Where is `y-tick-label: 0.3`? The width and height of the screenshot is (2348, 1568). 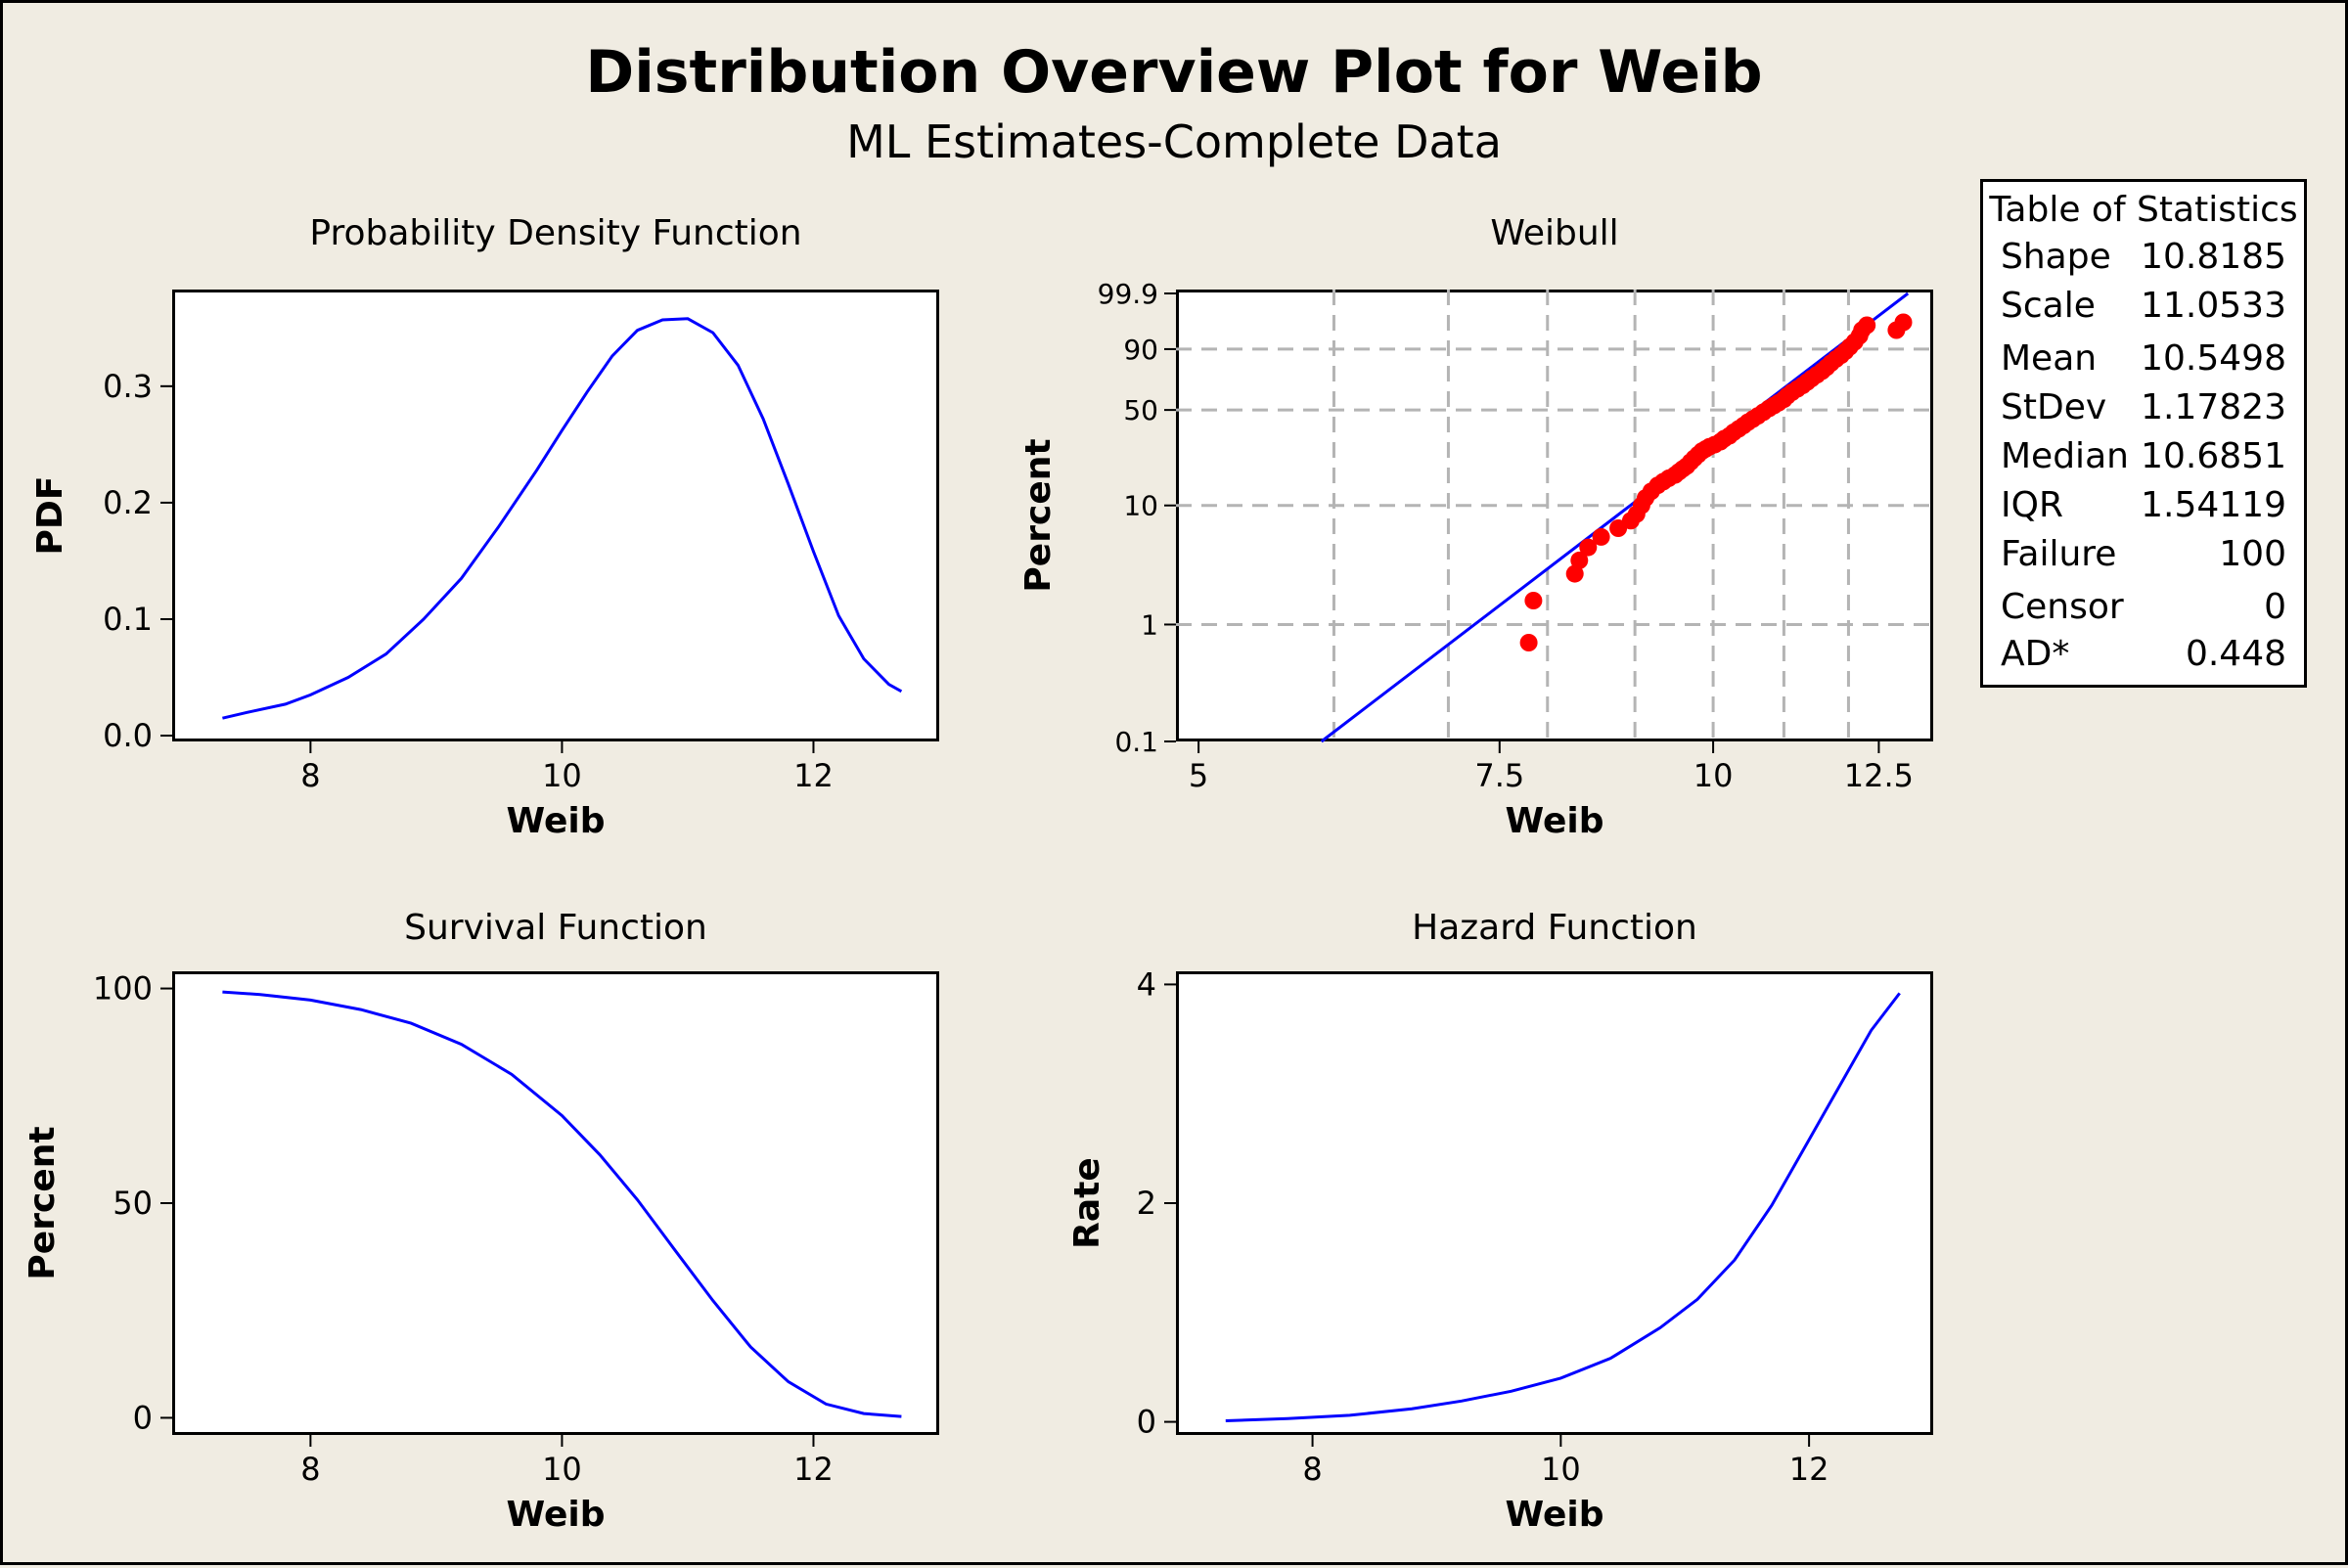
y-tick-label: 0.3 is located at coordinates (128, 386).